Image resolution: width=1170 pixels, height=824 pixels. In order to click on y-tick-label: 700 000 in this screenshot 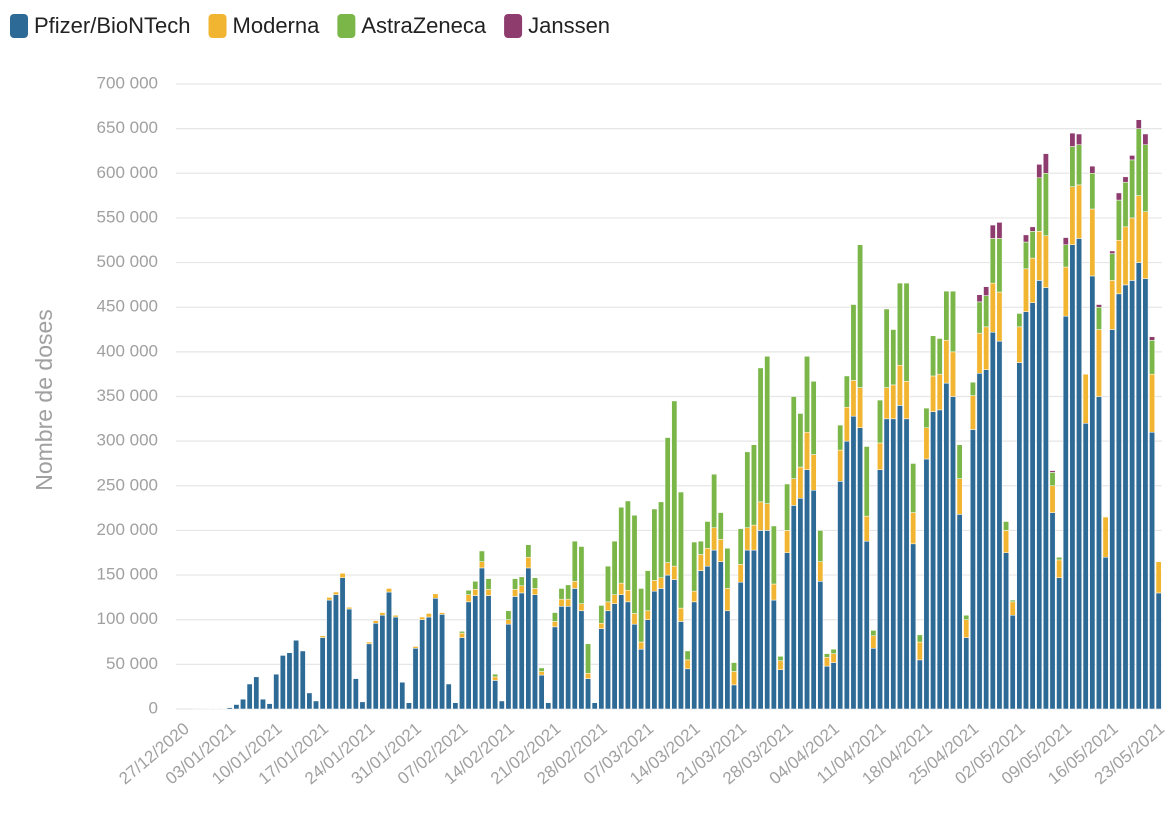, I will do `click(127, 82)`.